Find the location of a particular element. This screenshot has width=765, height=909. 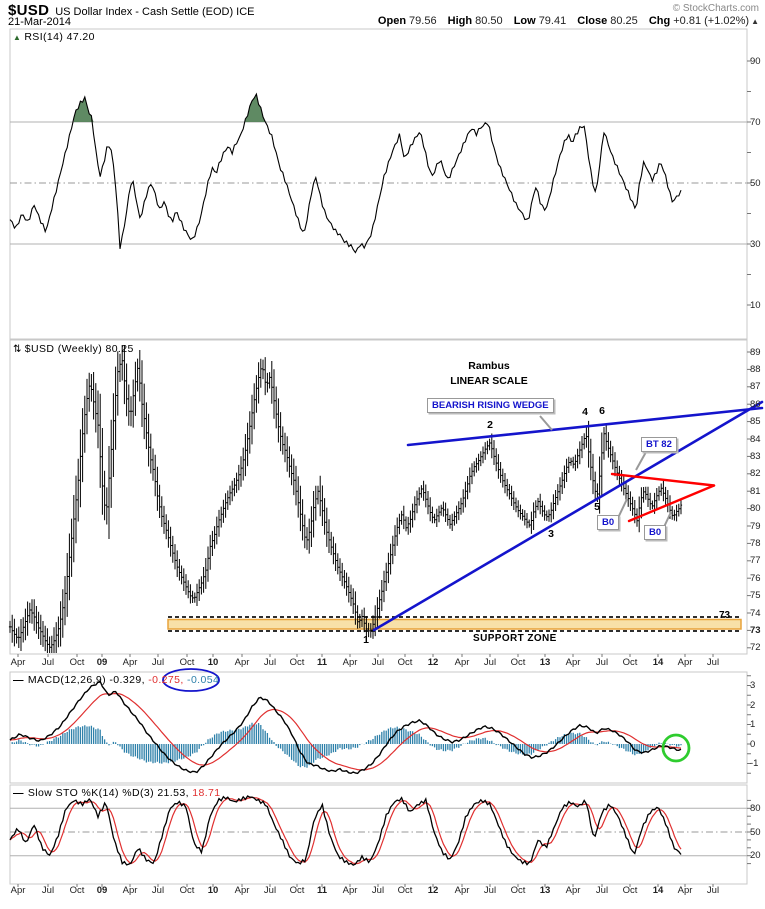

copyright: © StockCharts.com is located at coordinates (715, 8).